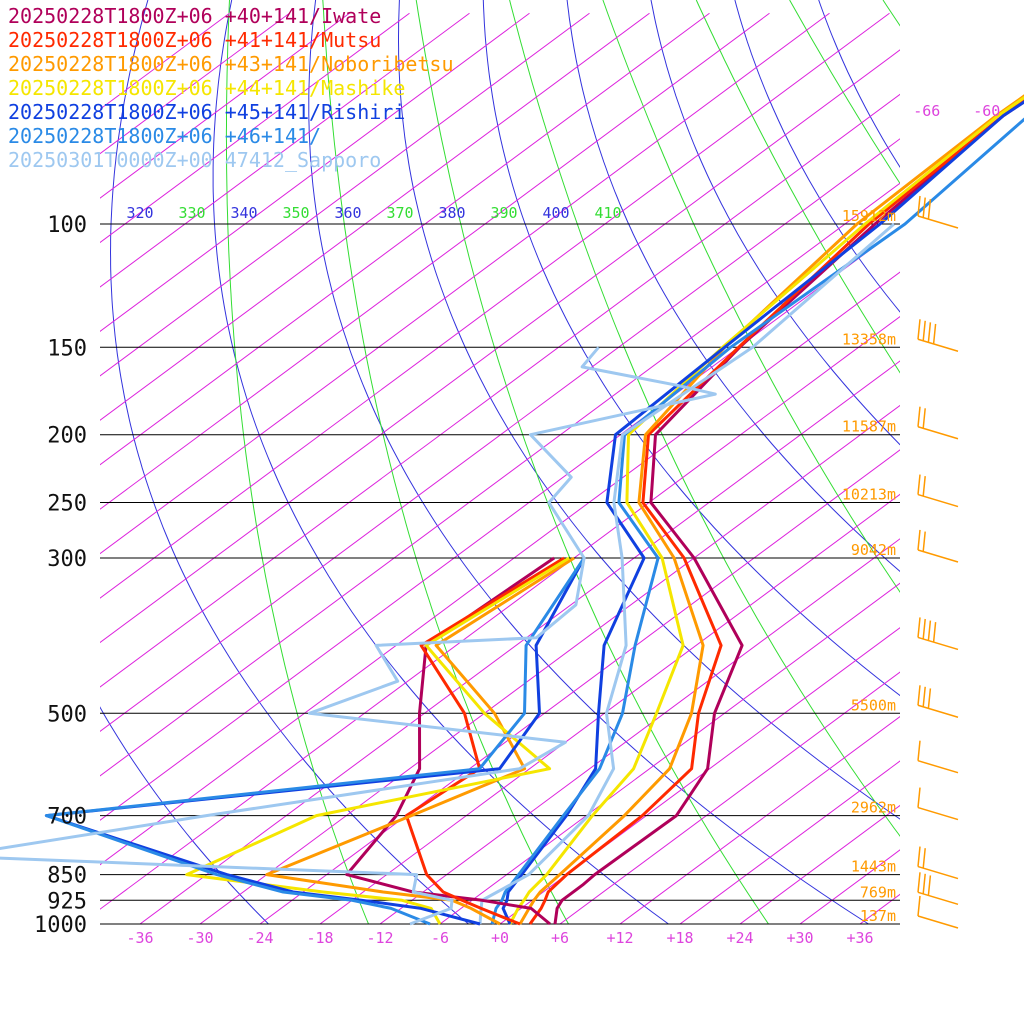  Describe the element at coordinates (207, 88) in the screenshot. I see `legend-entry-mashike: 20250228T1800Z+06 +44+141/Mashike` at that location.